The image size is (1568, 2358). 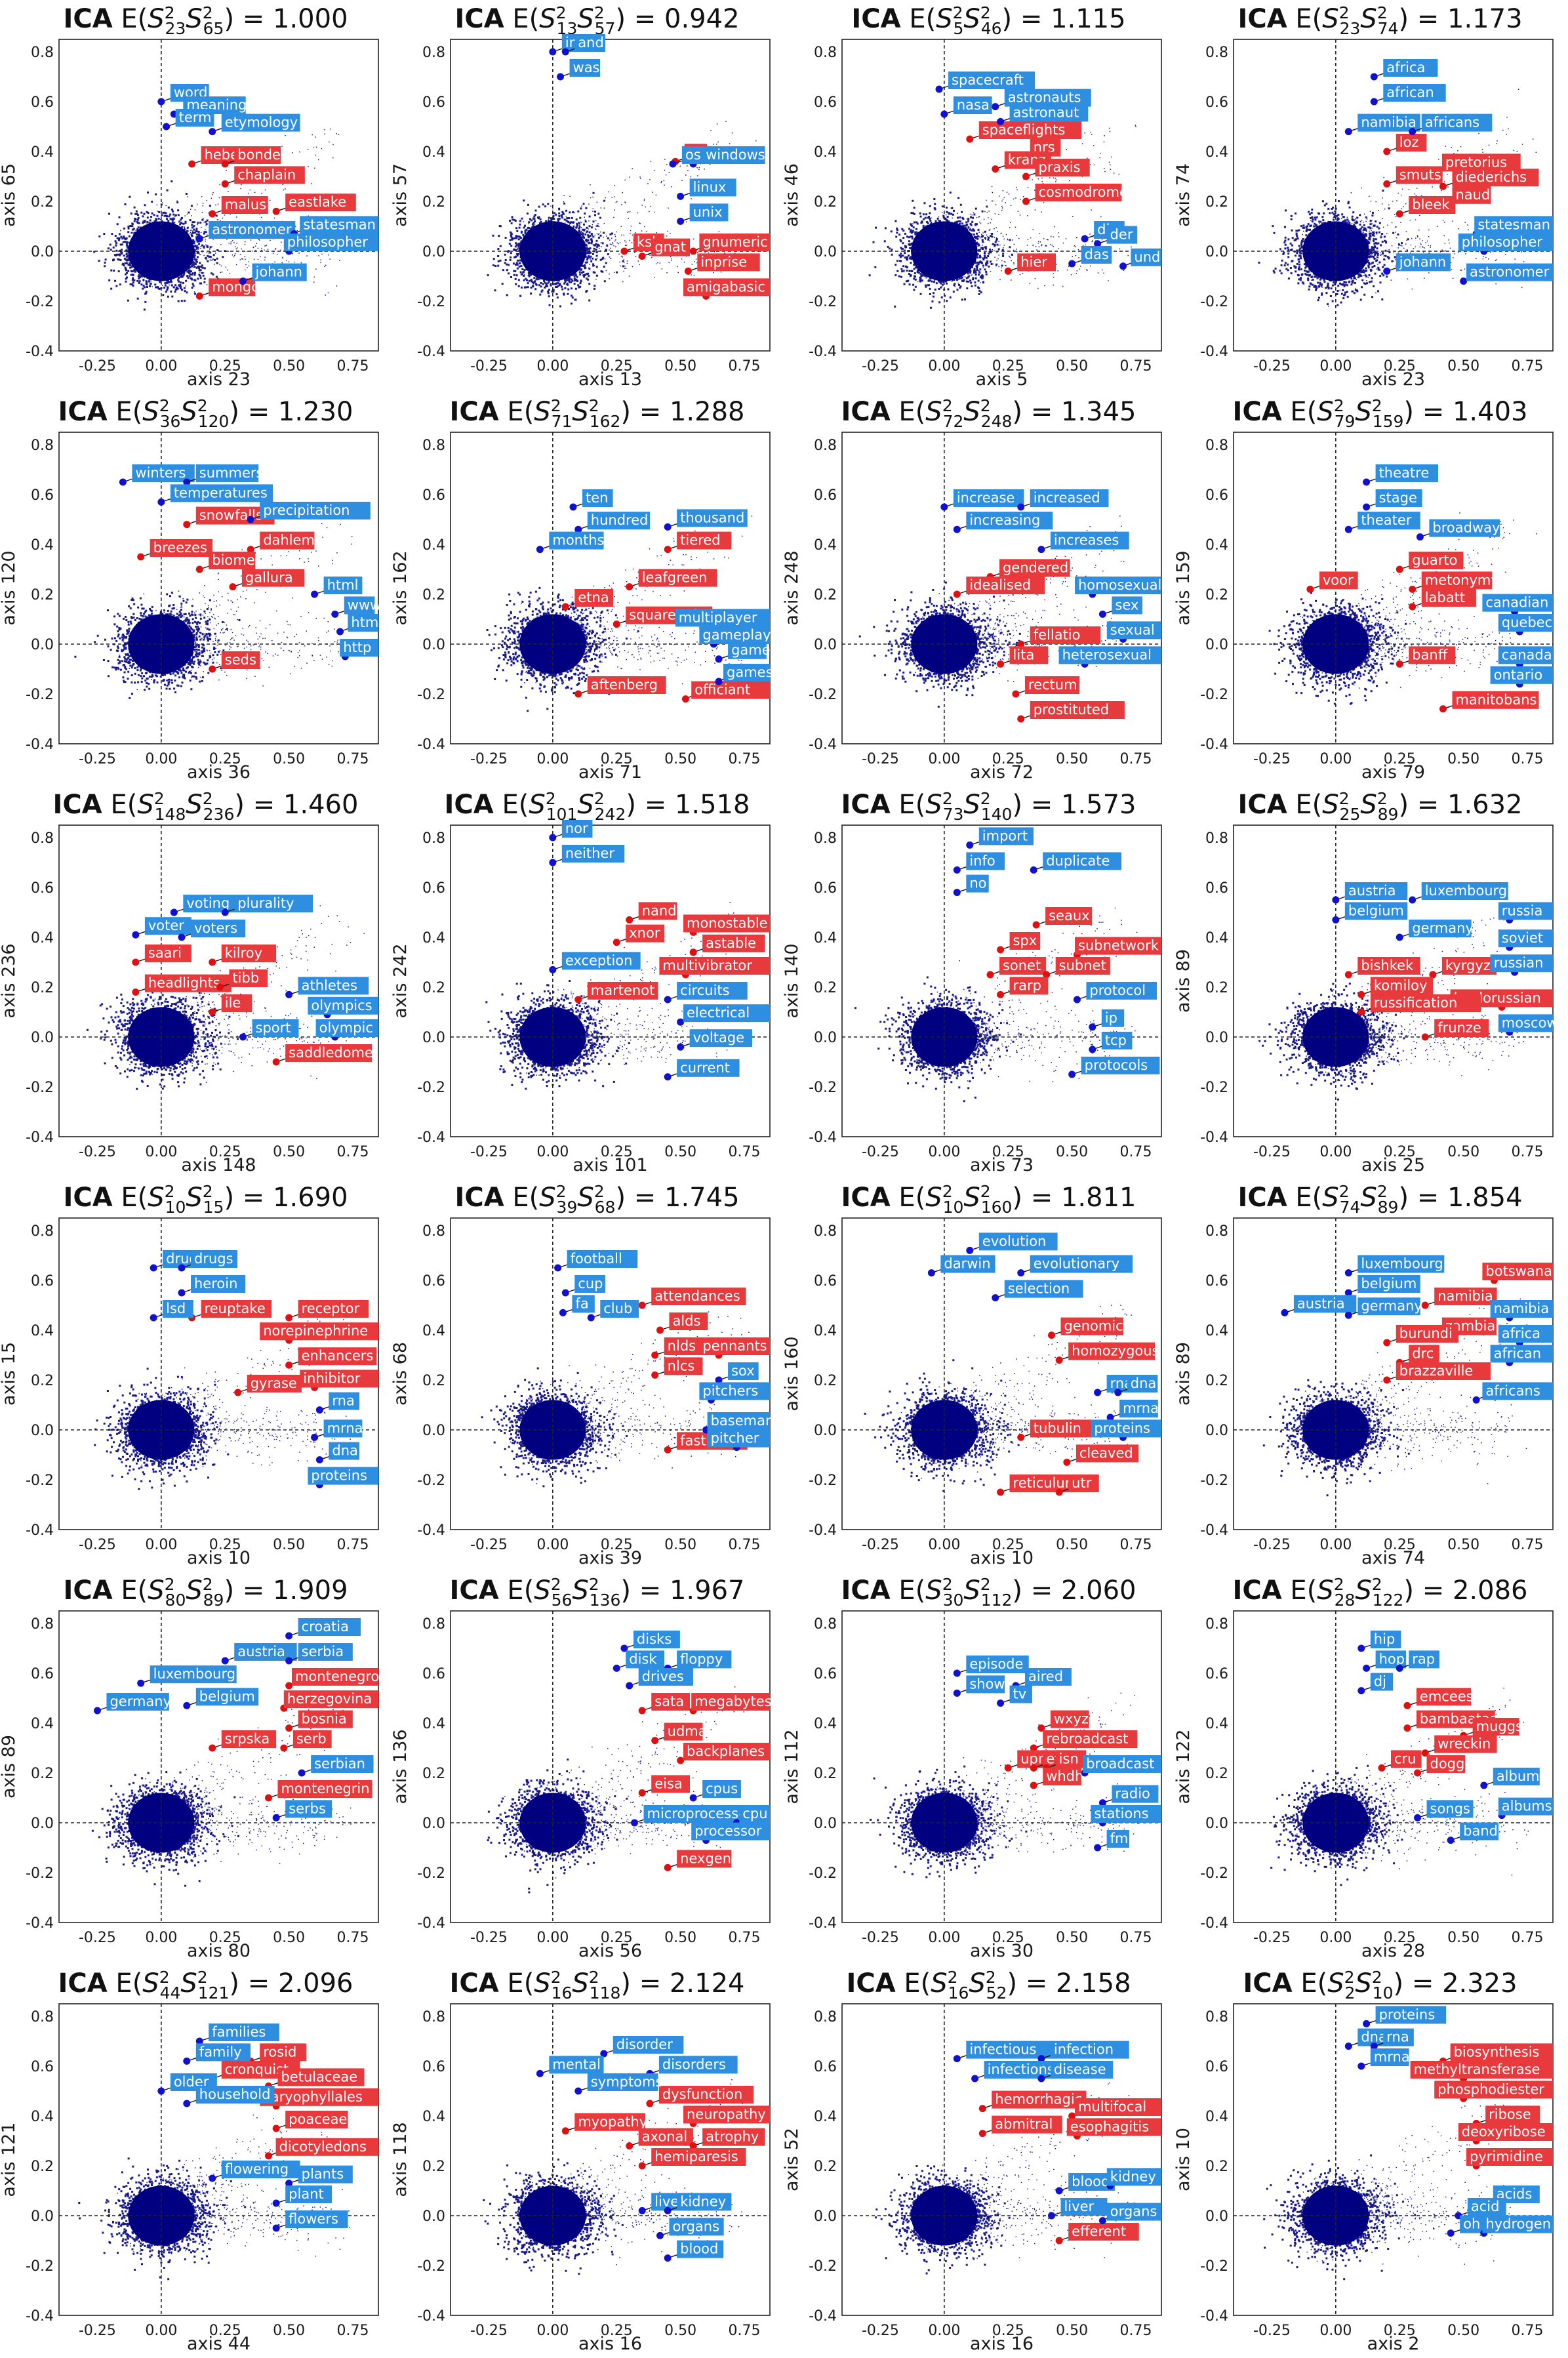 What do you see at coordinates (792, 588) in the screenshot?
I see `y-axis-label: axis 248` at bounding box center [792, 588].